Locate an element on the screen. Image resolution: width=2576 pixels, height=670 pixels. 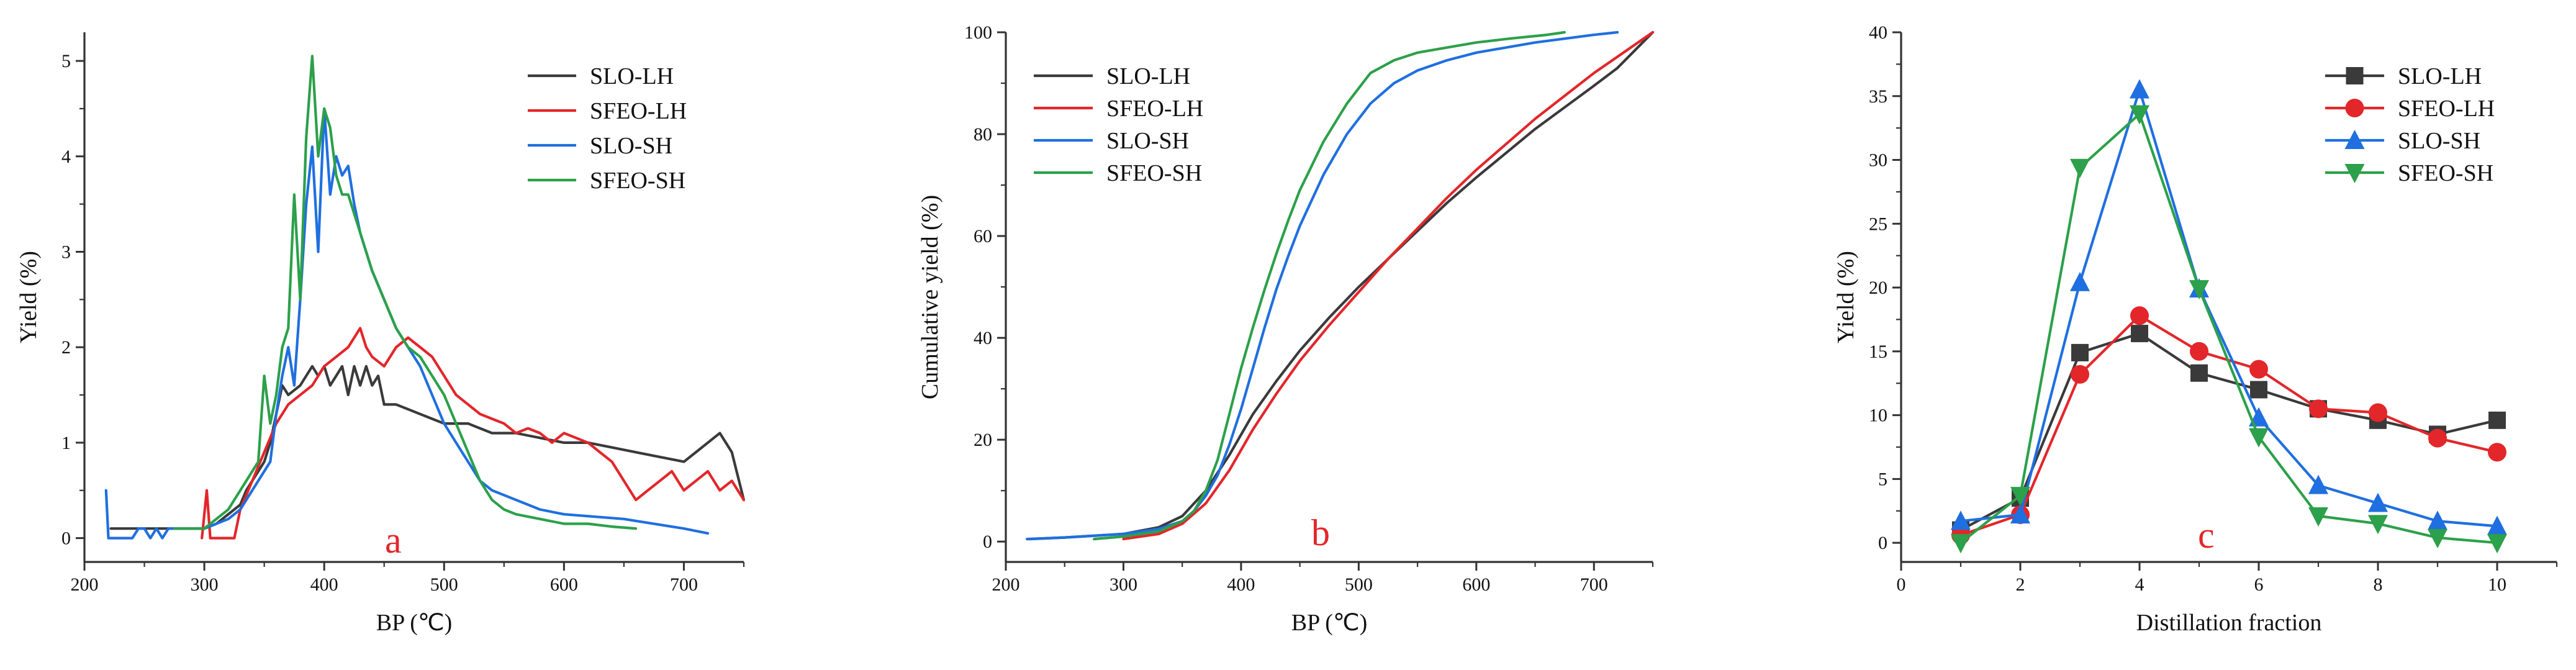
series-line-SLO-LH is located at coordinates (427, 447).